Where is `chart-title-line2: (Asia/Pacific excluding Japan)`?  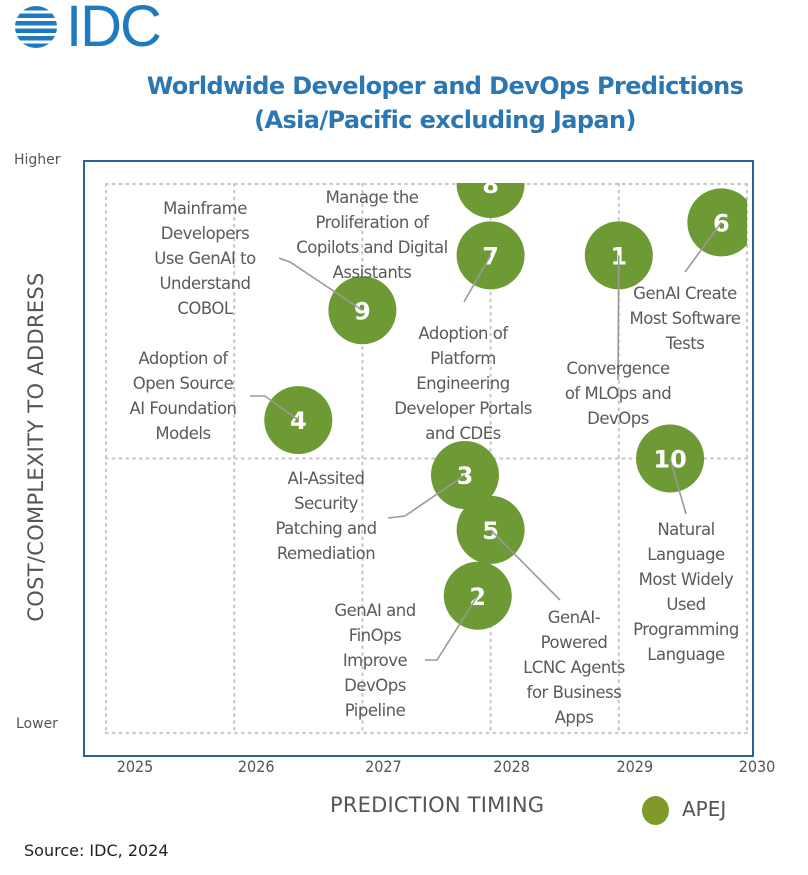 chart-title-line2: (Asia/Pacific excluding Japan) is located at coordinates (445, 120).